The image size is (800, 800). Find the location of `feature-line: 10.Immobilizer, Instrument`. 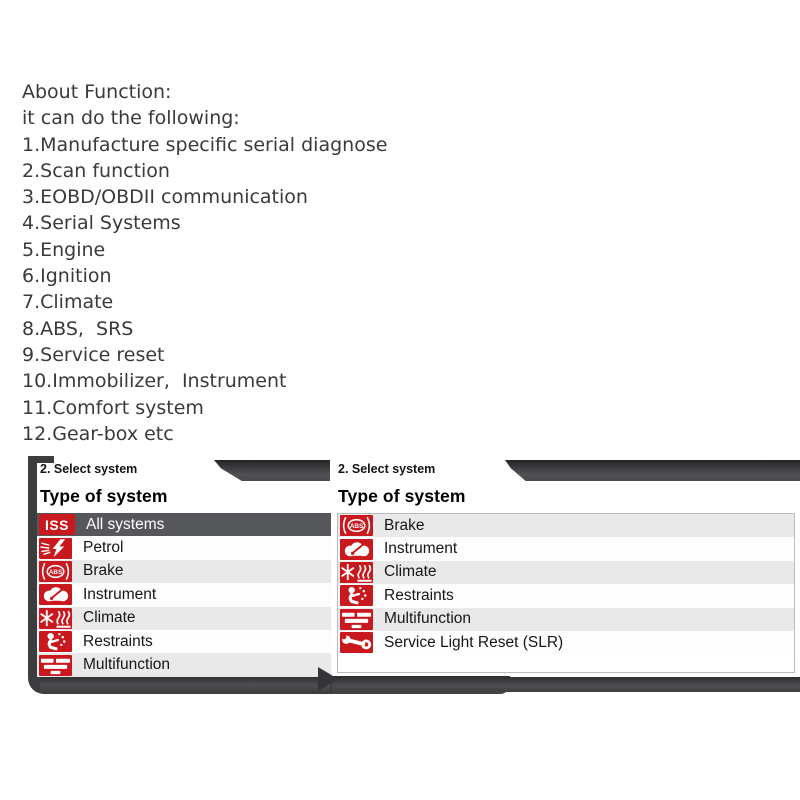

feature-line: 10.Immobilizer, Instrument is located at coordinates (154, 381).